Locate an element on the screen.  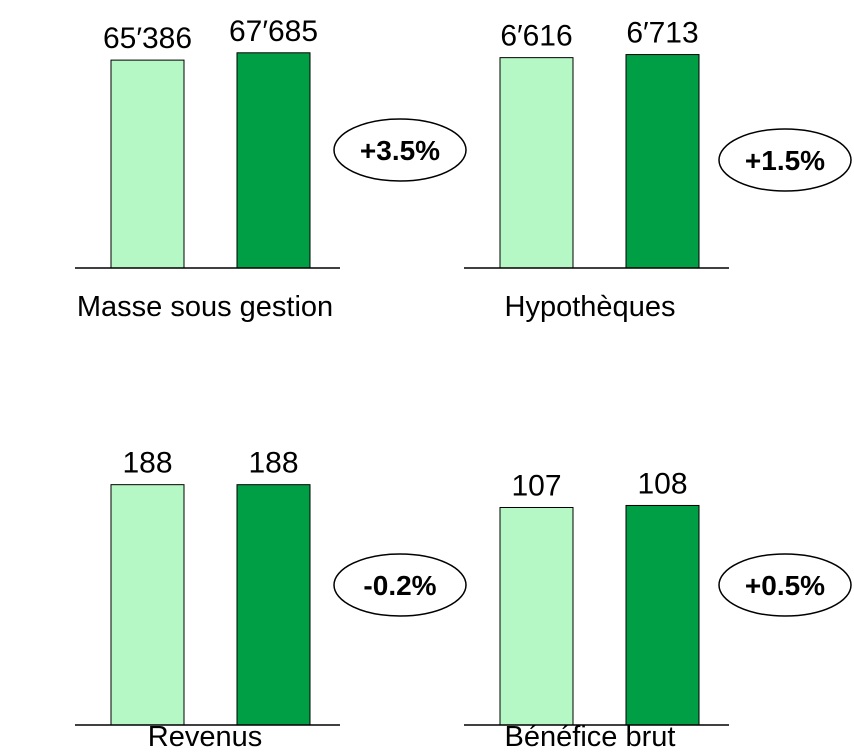
change-label: -0.2% is located at coordinates (399, 585).